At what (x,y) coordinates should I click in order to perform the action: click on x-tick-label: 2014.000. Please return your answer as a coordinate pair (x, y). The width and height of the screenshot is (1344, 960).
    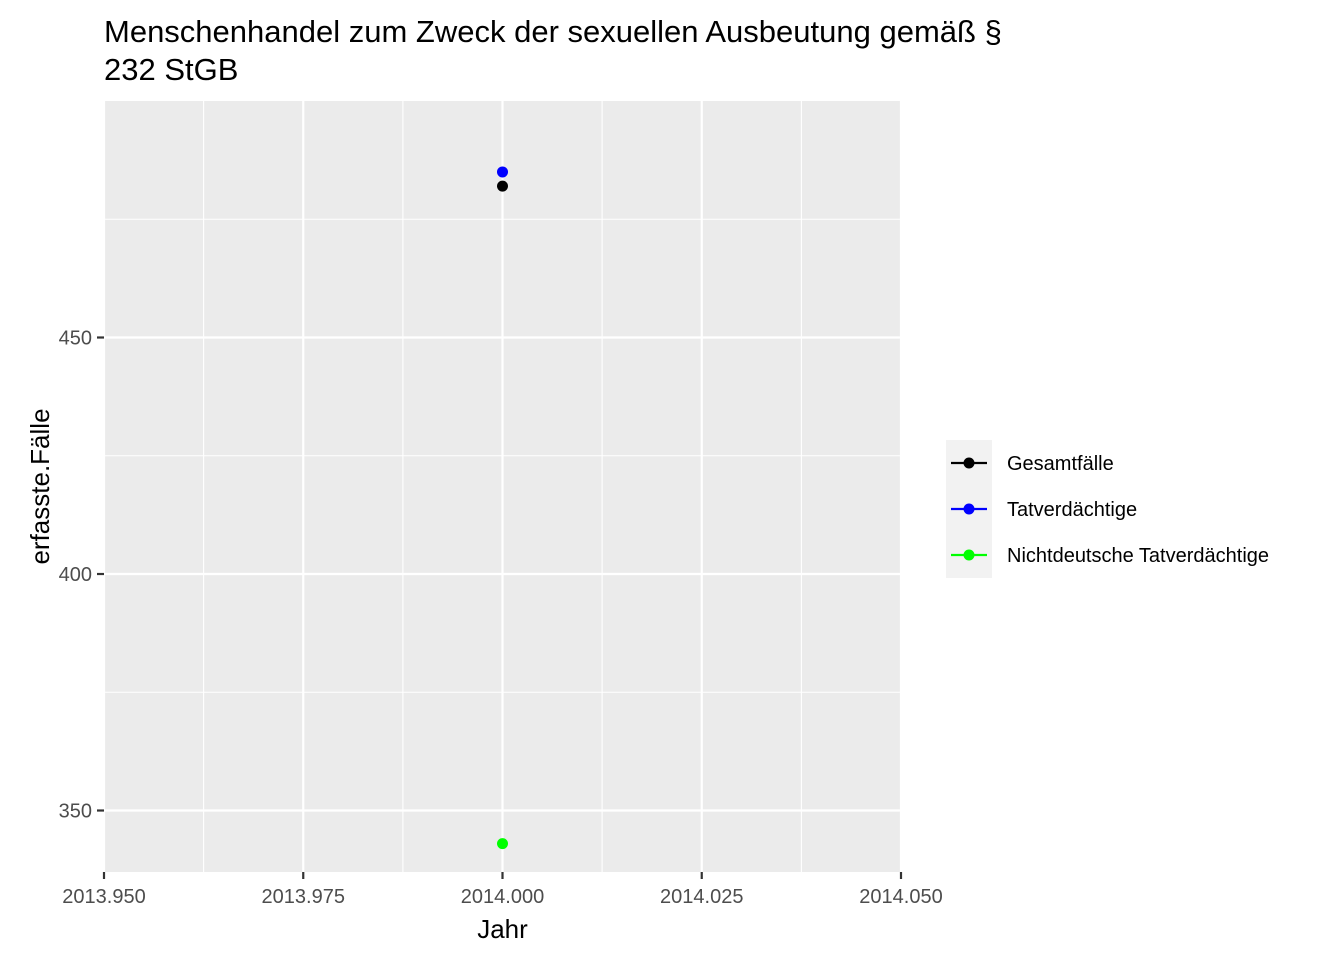
    Looking at the image, I should click on (502, 897).